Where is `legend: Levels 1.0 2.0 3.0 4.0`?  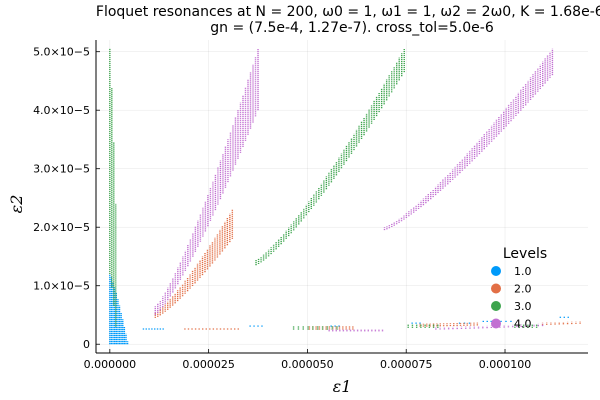 legend: Levels 1.0 2.0 3.0 4.0 is located at coordinates (519, 288).